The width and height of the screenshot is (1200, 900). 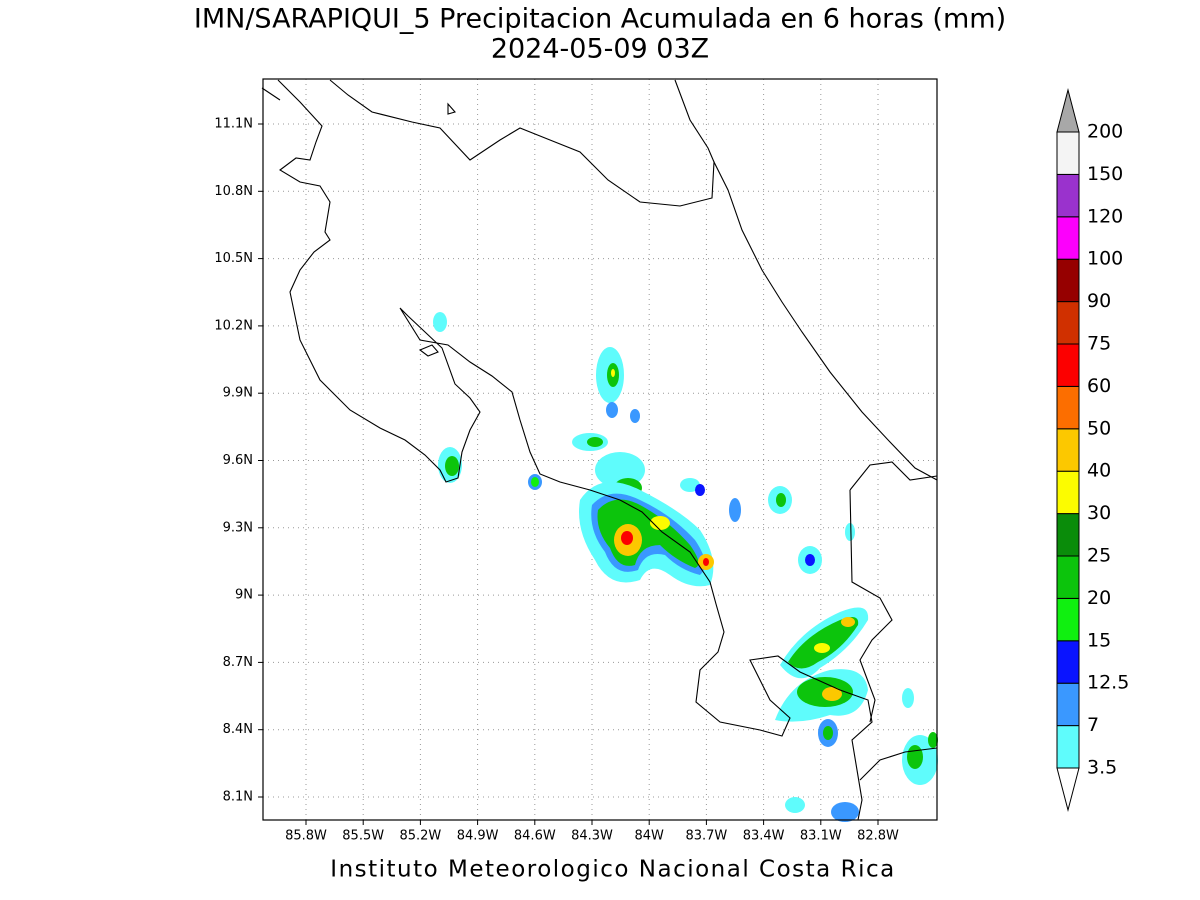 I want to click on colorbar-below, so click(x=1068, y=789).